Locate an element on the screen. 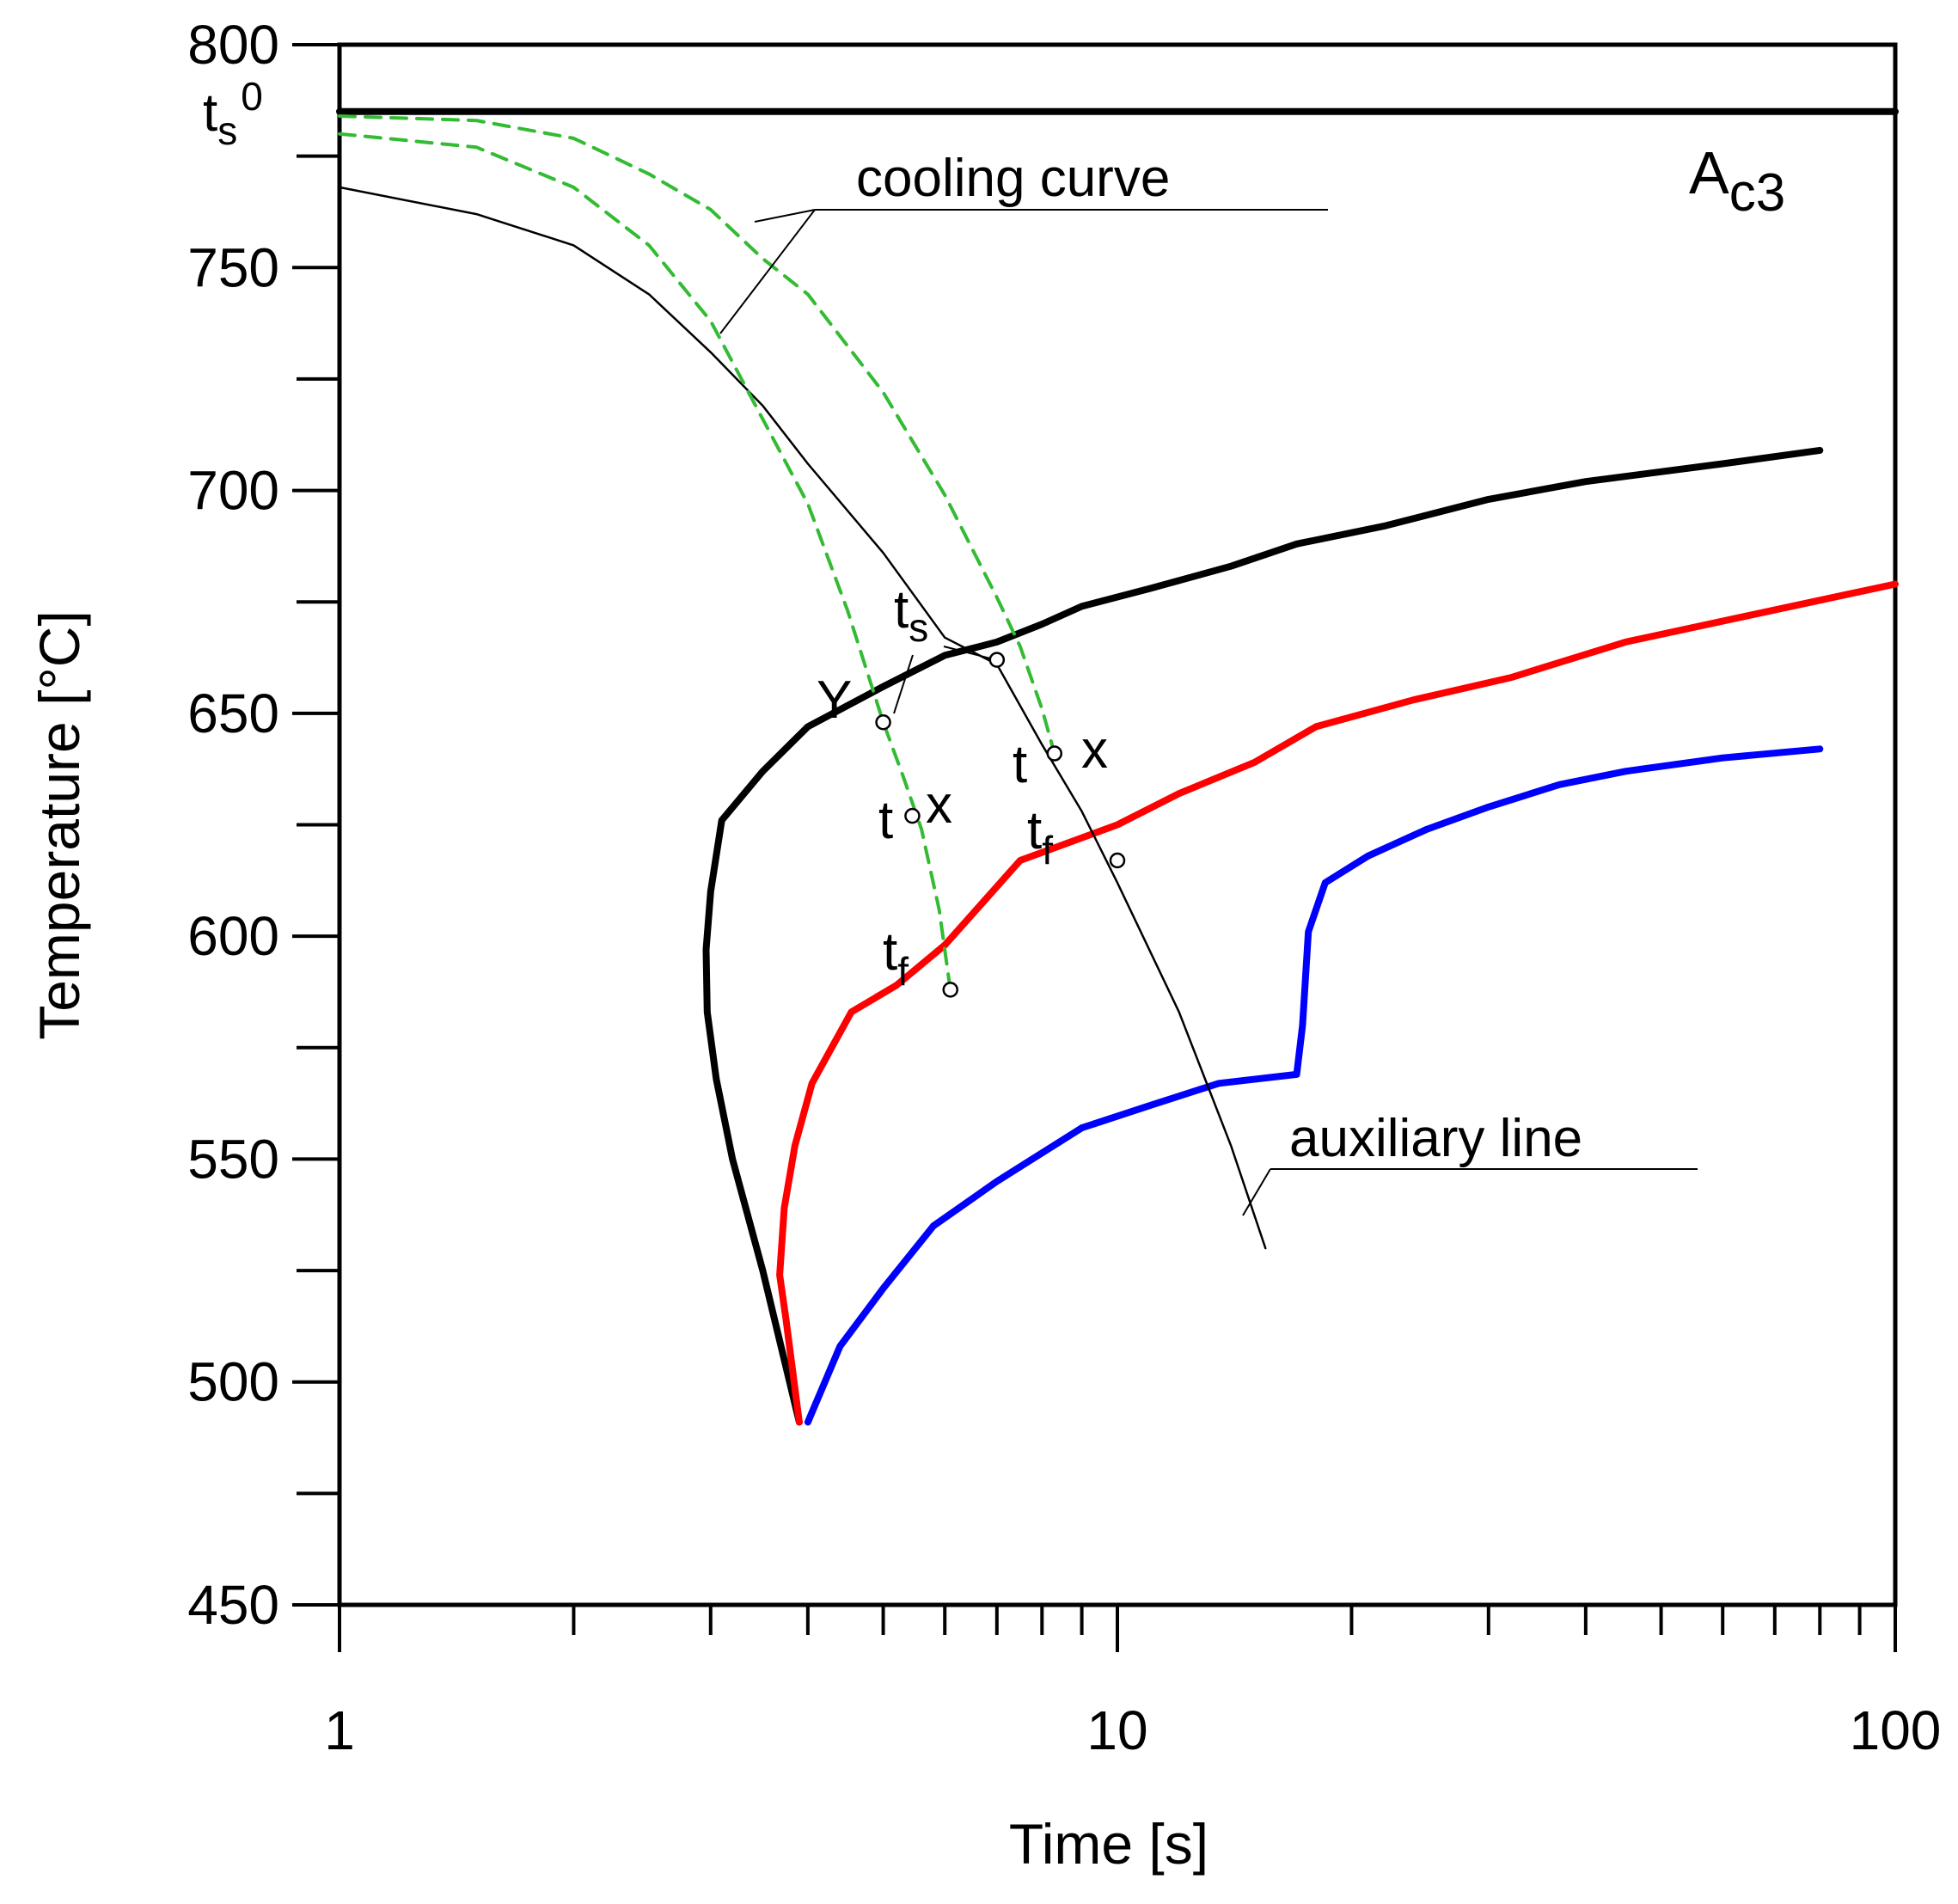 This screenshot has height=1904, width=1958. cooling-curve-label: cooling curve is located at coordinates (1013, 179).